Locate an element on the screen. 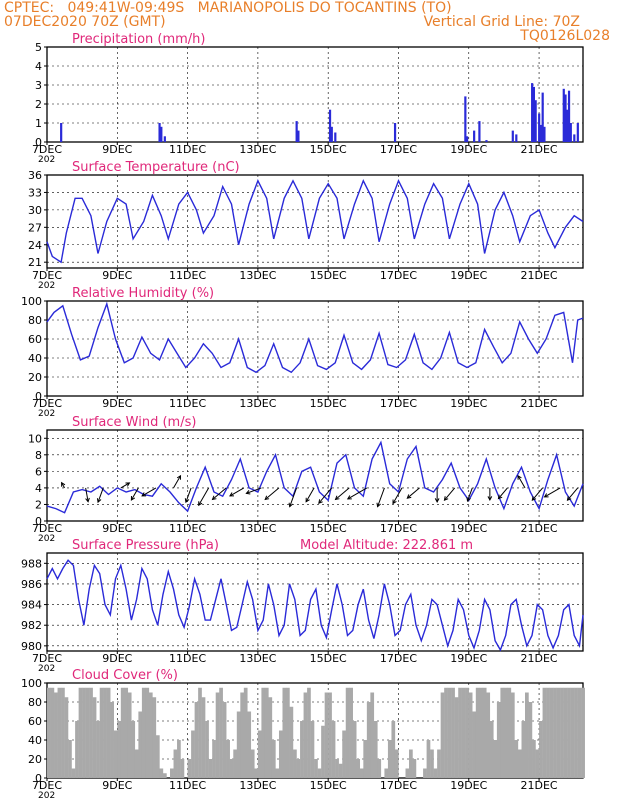 The width and height of the screenshot is (618, 800). pressure-title: Surface Pressure (hPa) is located at coordinates (145, 545).